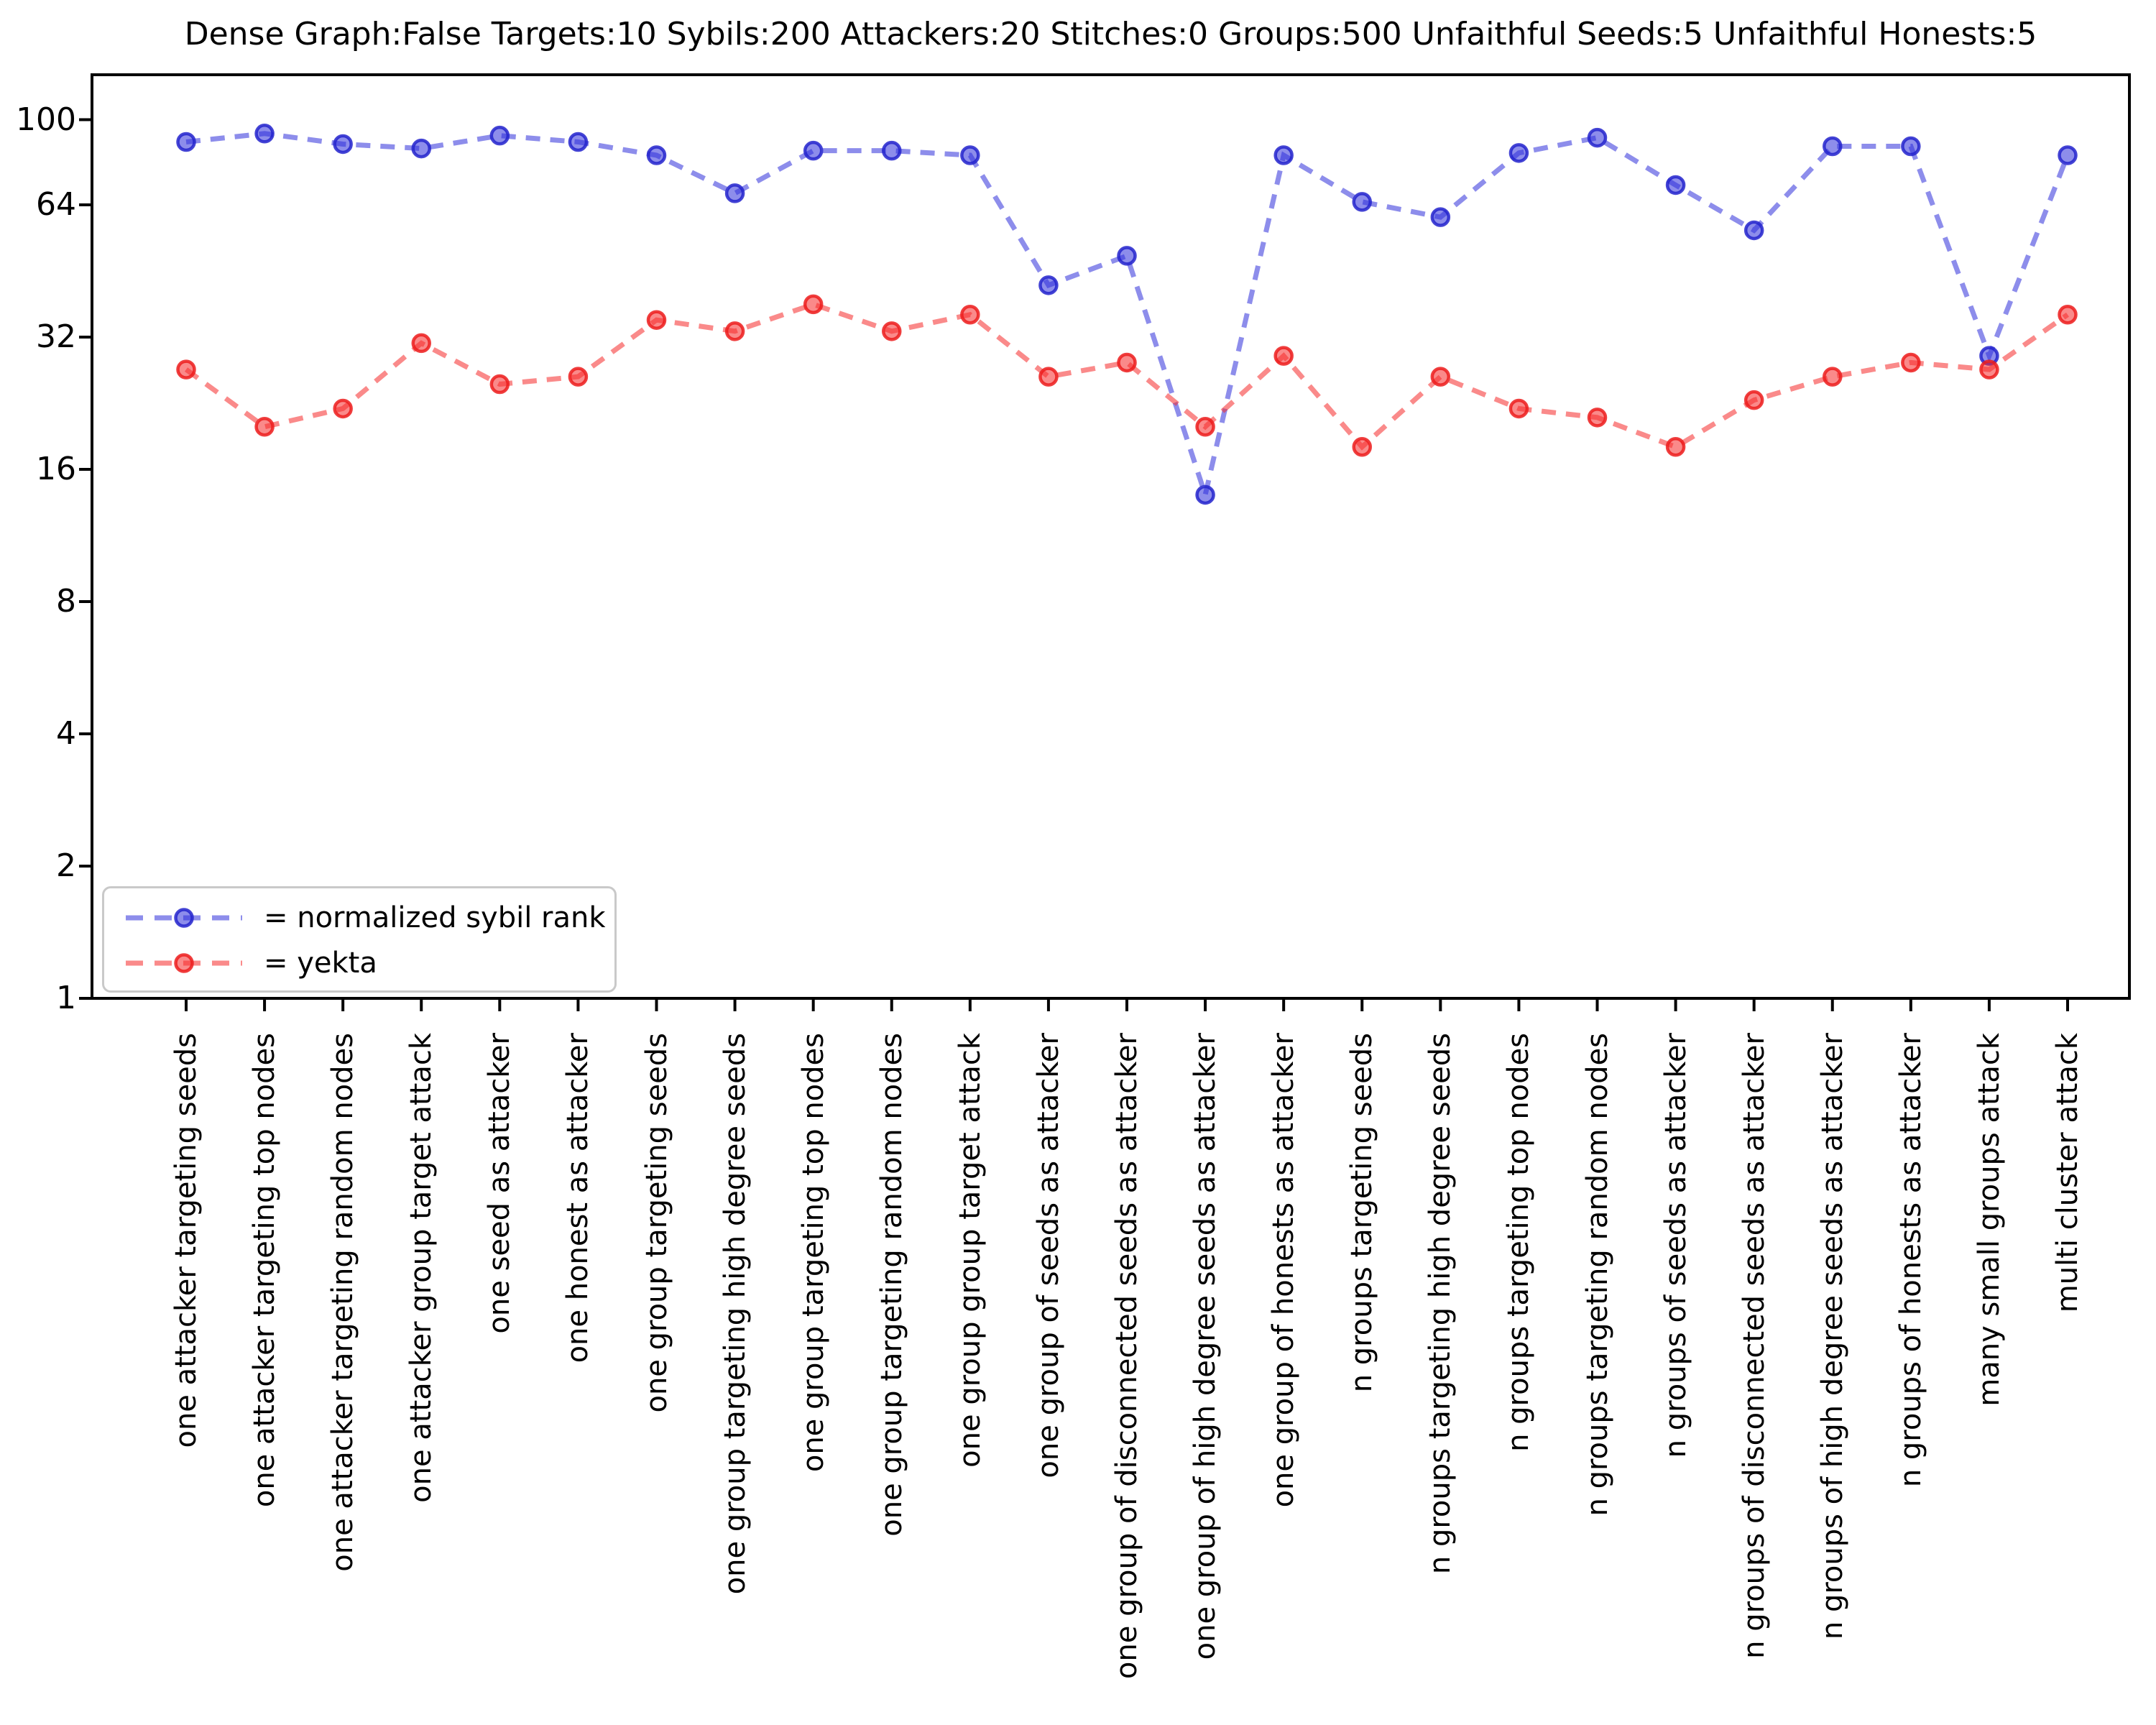 The height and width of the screenshot is (1725, 2156). What do you see at coordinates (66, 601) in the screenshot?
I see `y-tick-label: 8` at bounding box center [66, 601].